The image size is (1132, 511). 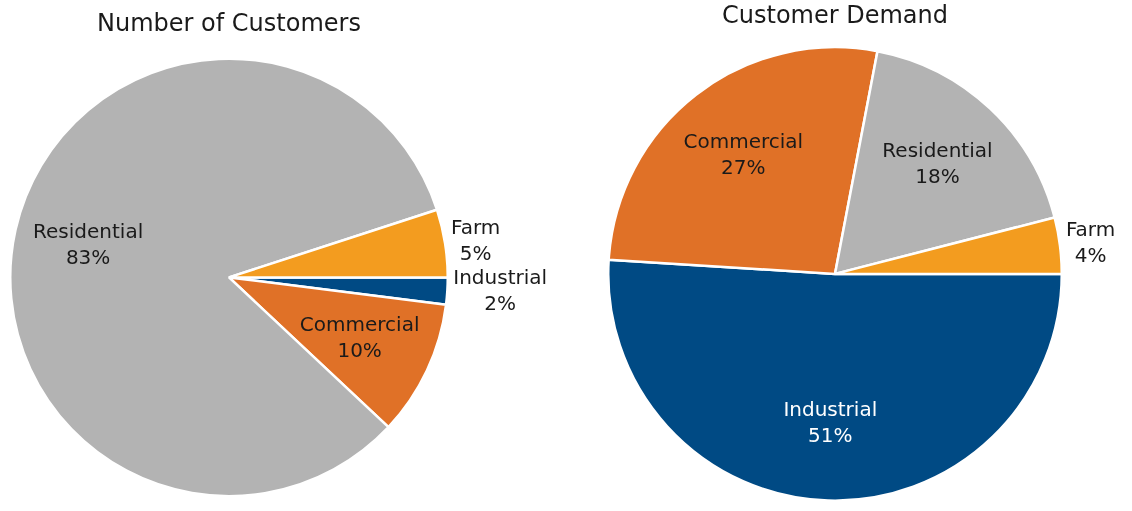 What do you see at coordinates (835, 14) in the screenshot?
I see `chart-title: Customer Demand` at bounding box center [835, 14].